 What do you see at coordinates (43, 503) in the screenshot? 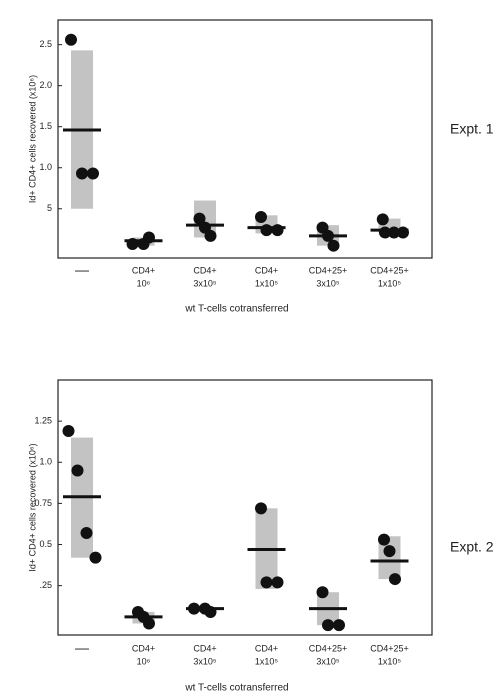
I see `y-tick-label: 0.75` at bounding box center [43, 503].